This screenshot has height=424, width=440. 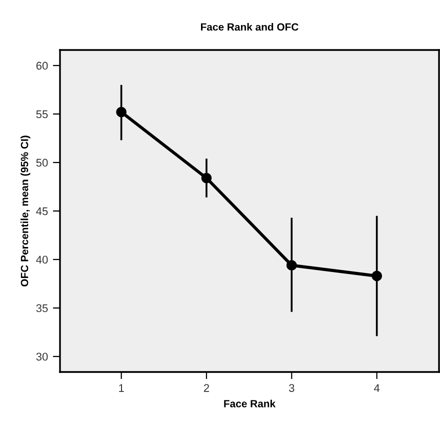 What do you see at coordinates (207, 388) in the screenshot?
I see `x-tick-label: 2` at bounding box center [207, 388].